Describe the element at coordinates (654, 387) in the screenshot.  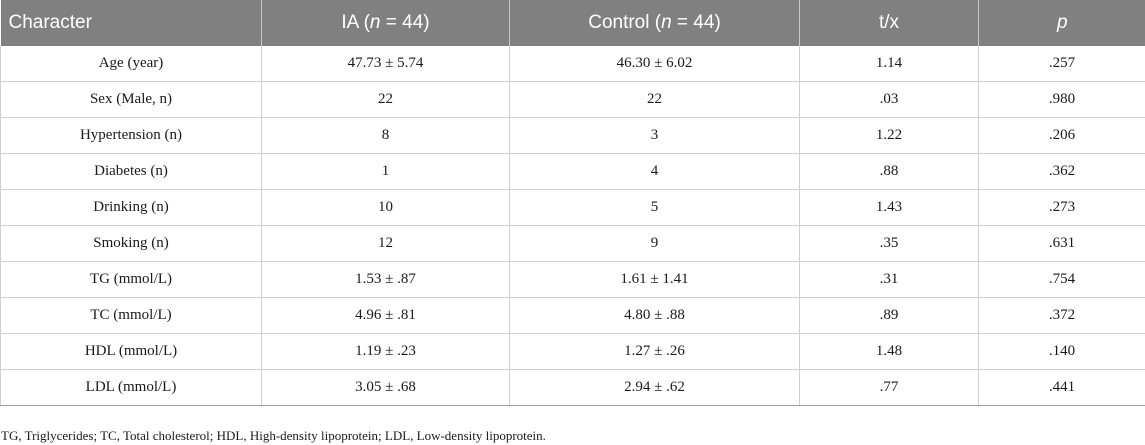
I see `cell-control: 2.94 ± .62` at that location.